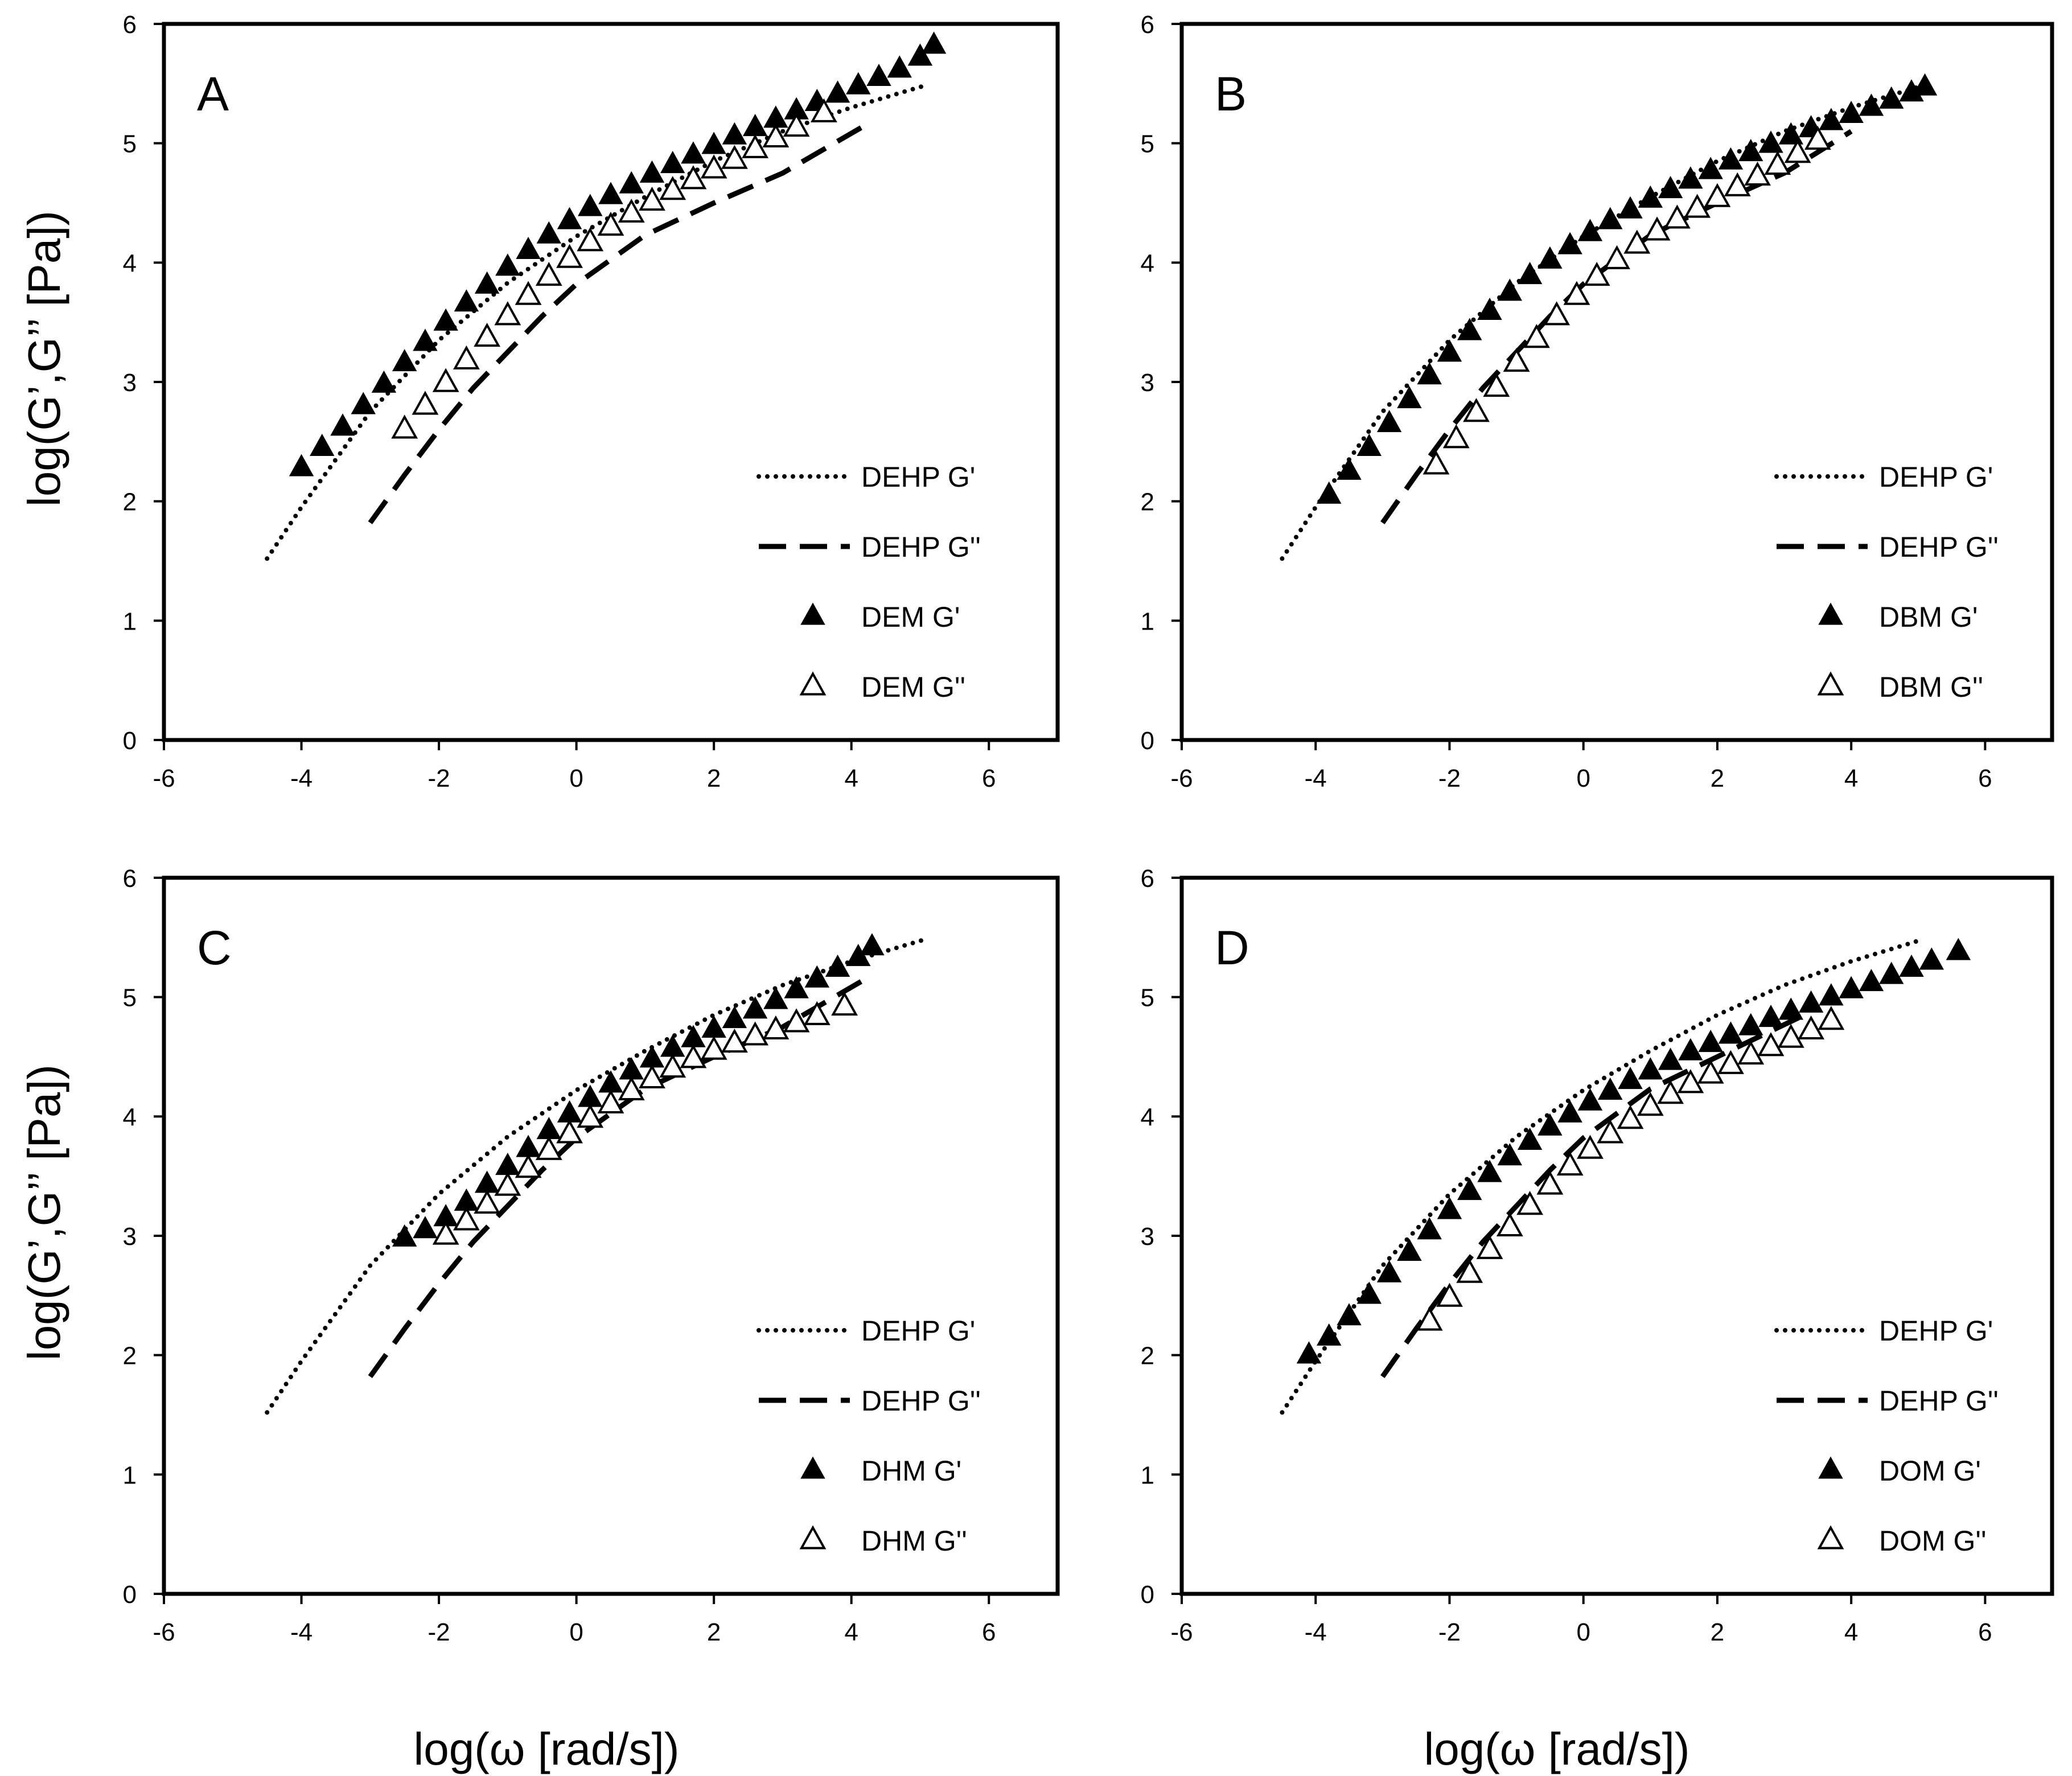  Describe the element at coordinates (866, 477) in the screenshot. I see `legend-item: DEHP G'` at that location.